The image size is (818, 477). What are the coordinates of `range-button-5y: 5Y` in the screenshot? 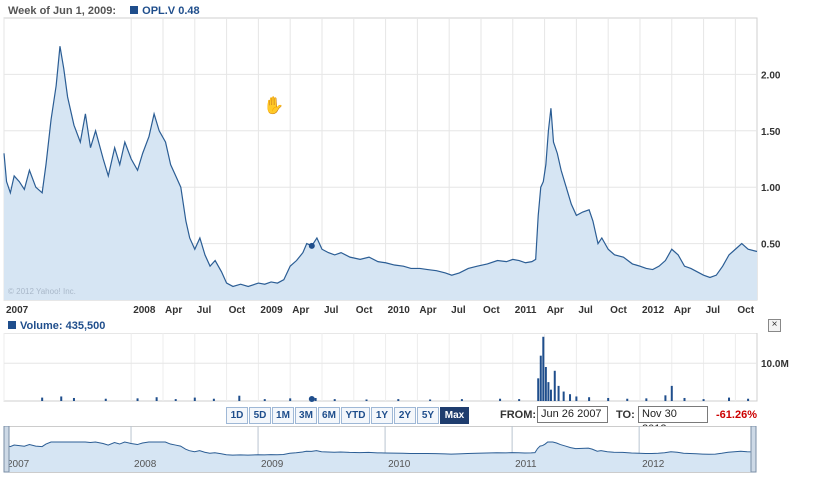 It's located at (428, 415).